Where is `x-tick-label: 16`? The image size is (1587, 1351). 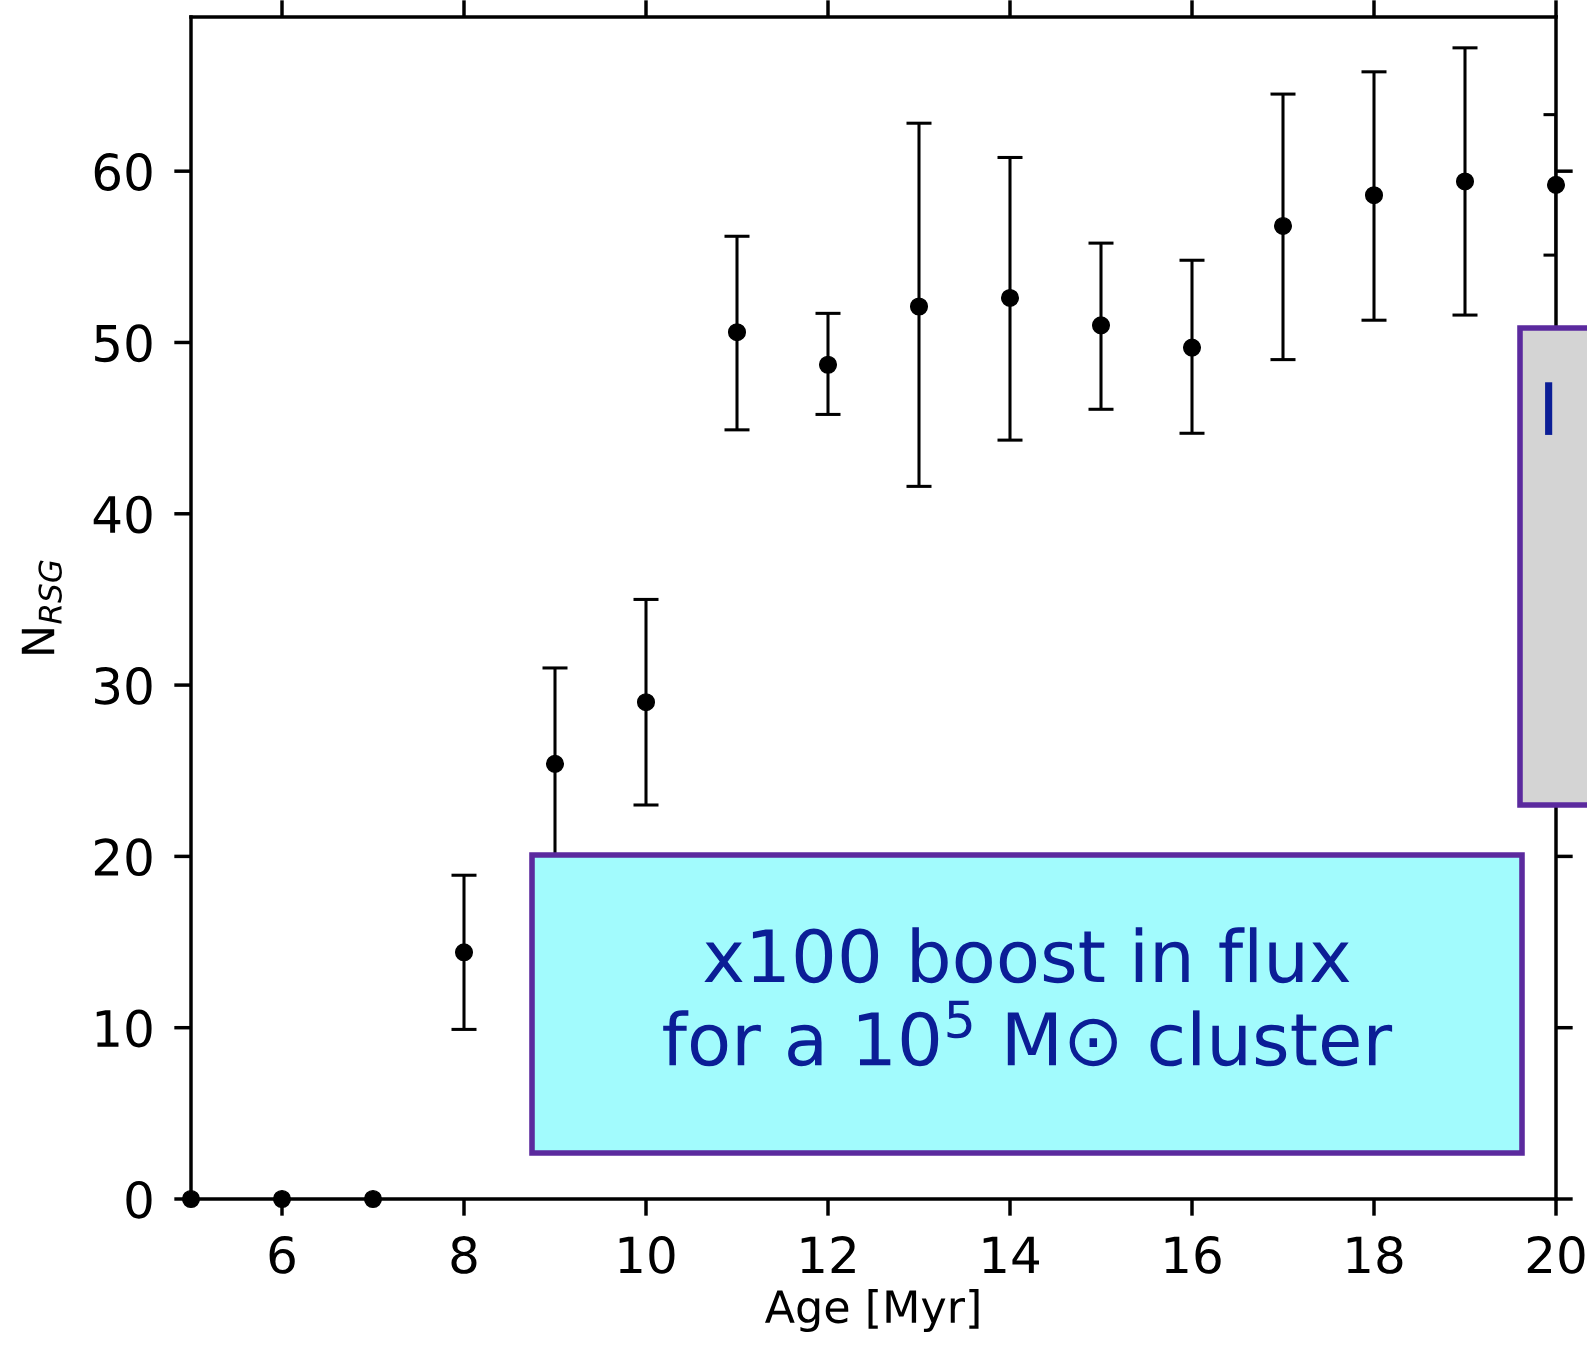 x-tick-label: 16 is located at coordinates (1193, 1254).